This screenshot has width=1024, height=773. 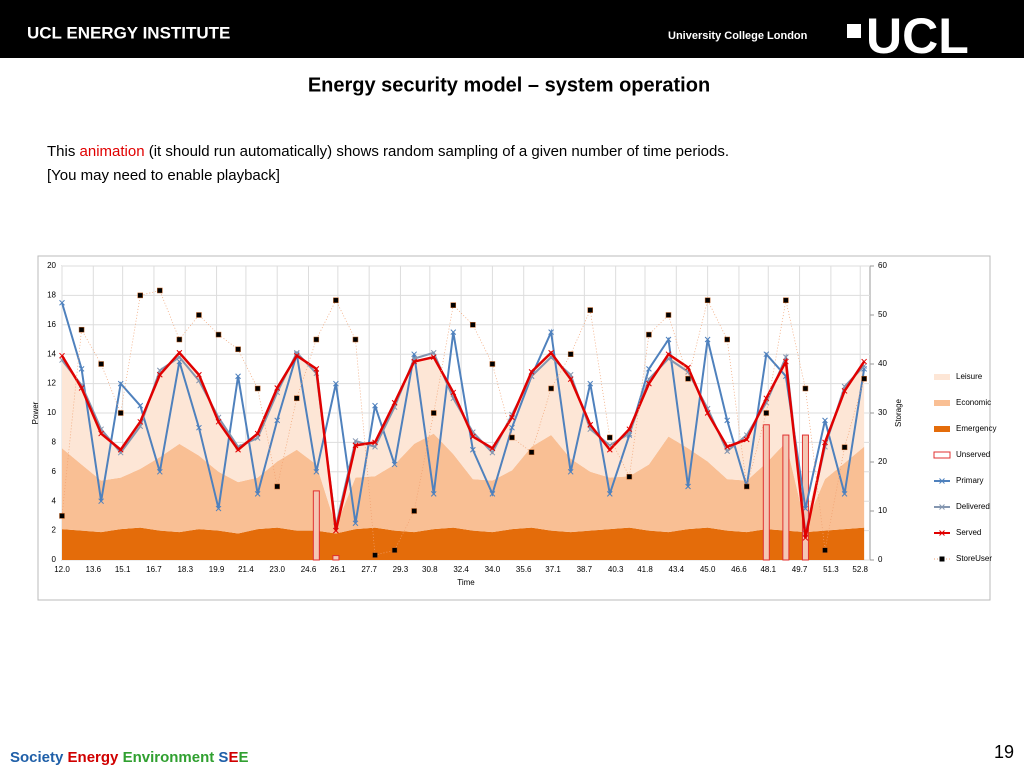 What do you see at coordinates (1004, 752) in the screenshot?
I see `page-number: 19` at bounding box center [1004, 752].